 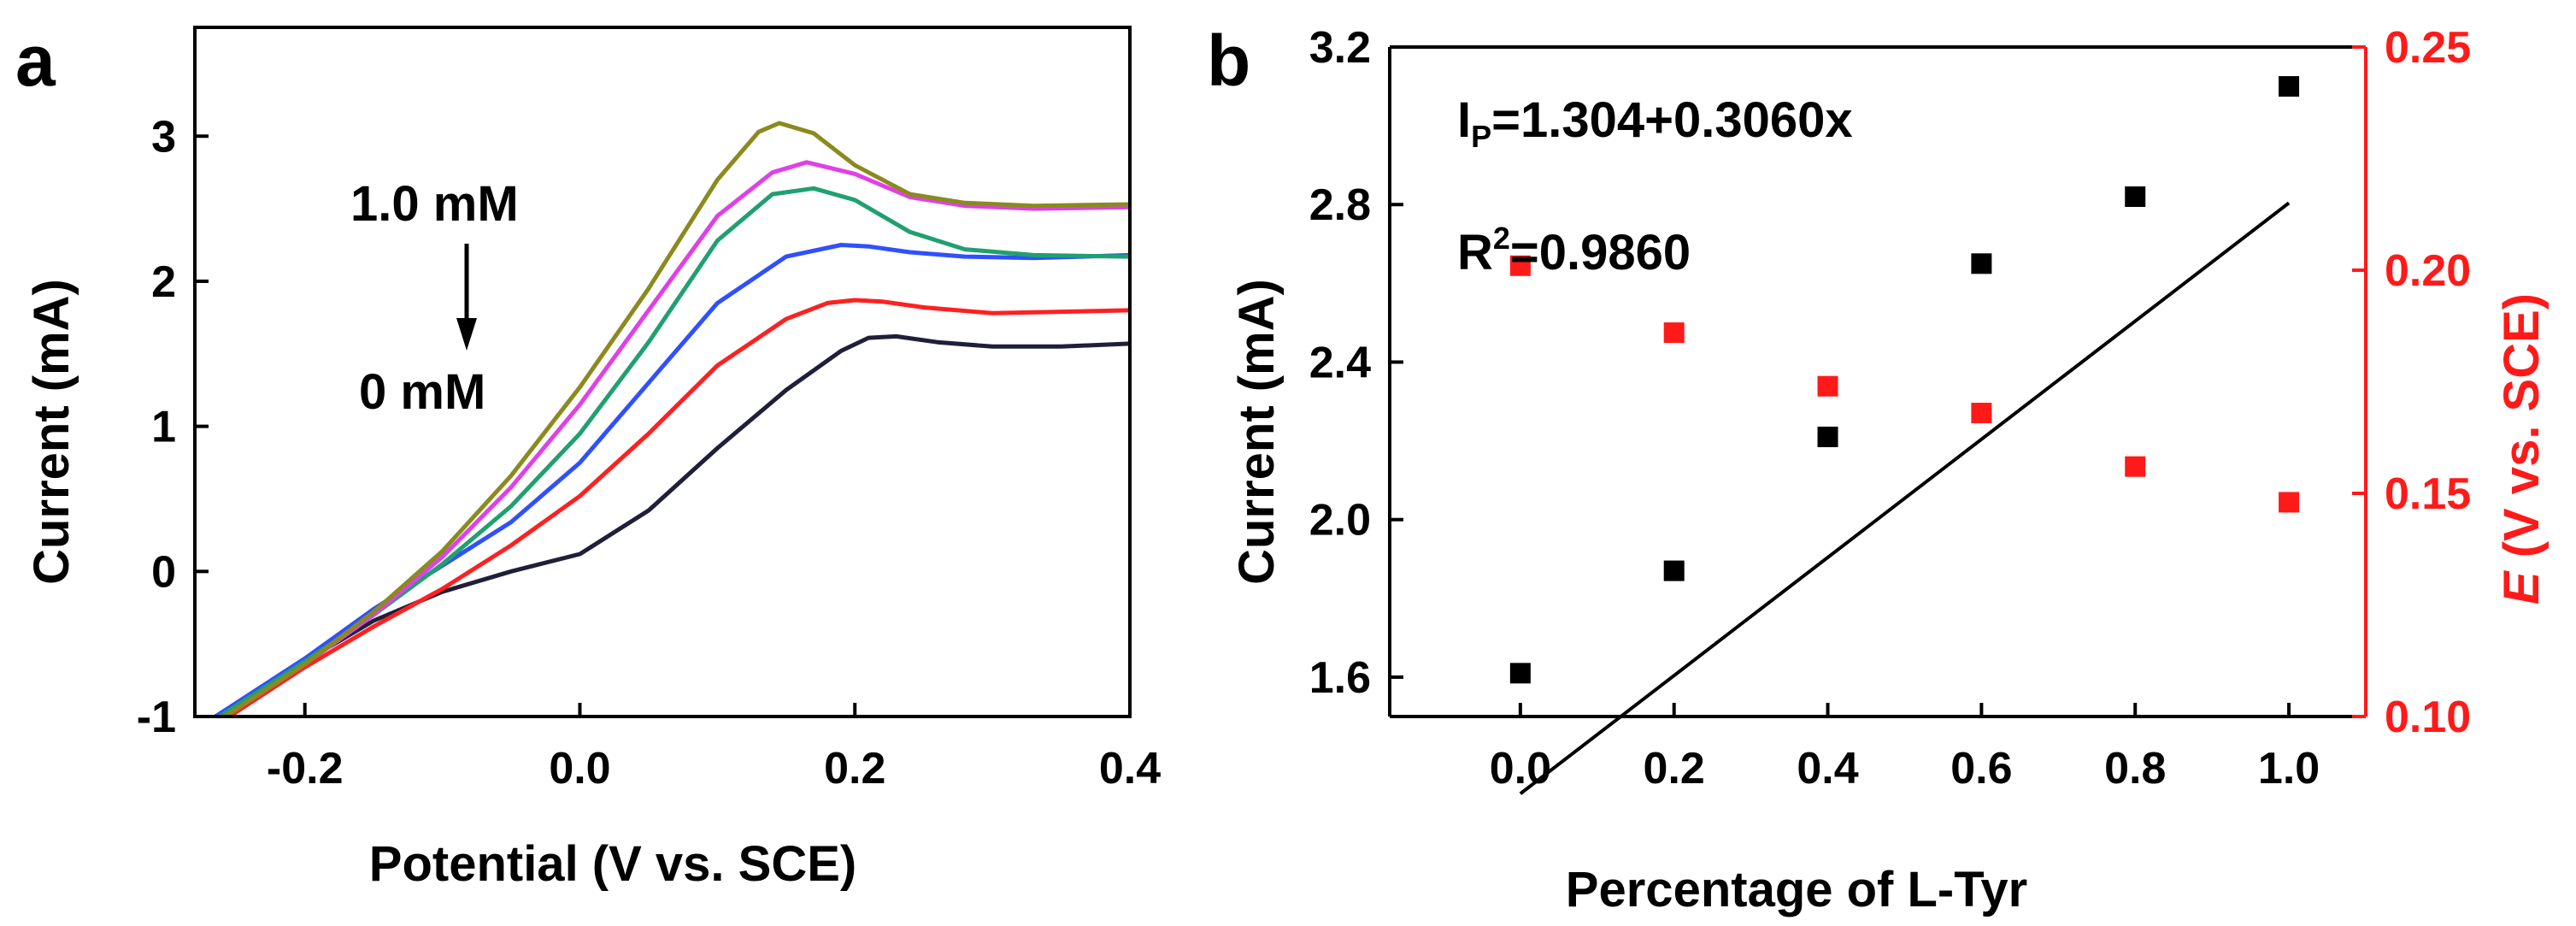 What do you see at coordinates (2428, 48) in the screenshot?
I see `b-y2tick-label: 0.25` at bounding box center [2428, 48].